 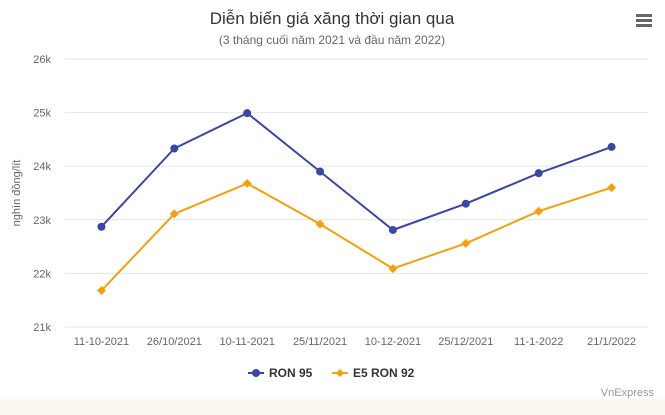 I want to click on x-tick-label: 11-1-2022, so click(x=538, y=342).